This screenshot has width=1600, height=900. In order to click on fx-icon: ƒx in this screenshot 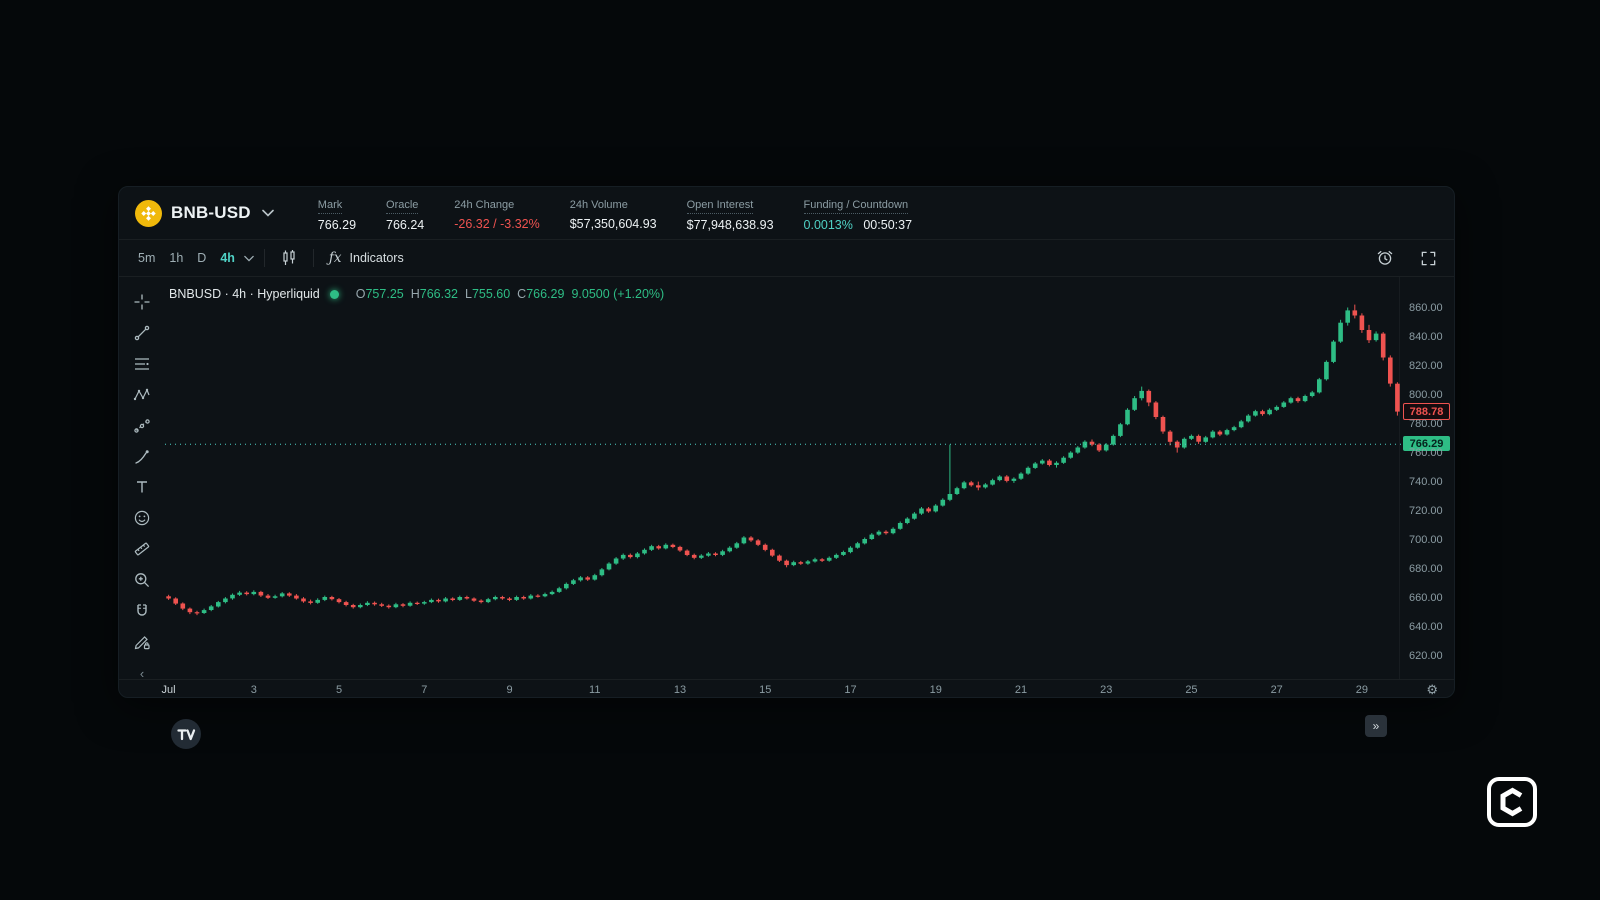, I will do `click(335, 258)`.